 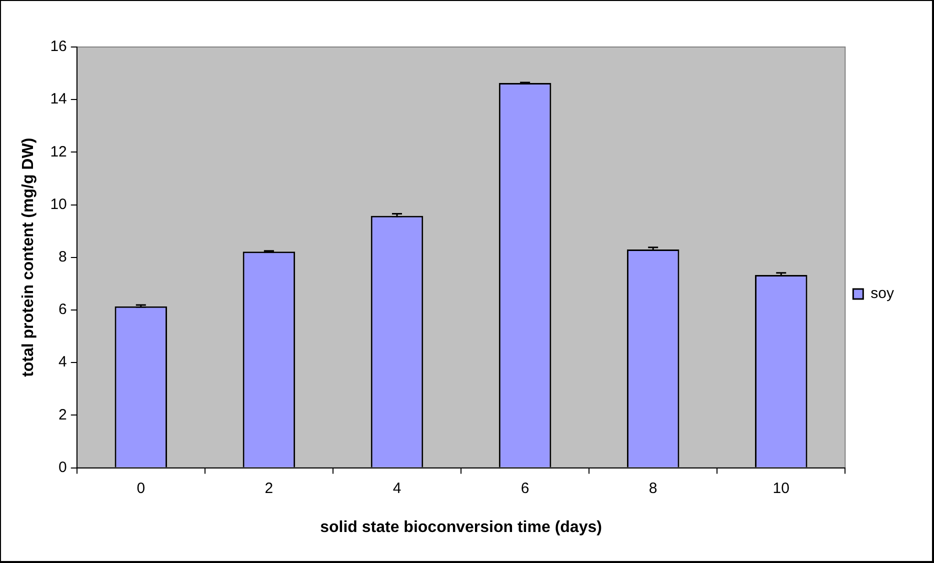 What do you see at coordinates (62, 467) in the screenshot?
I see `y-tick-label: 0` at bounding box center [62, 467].